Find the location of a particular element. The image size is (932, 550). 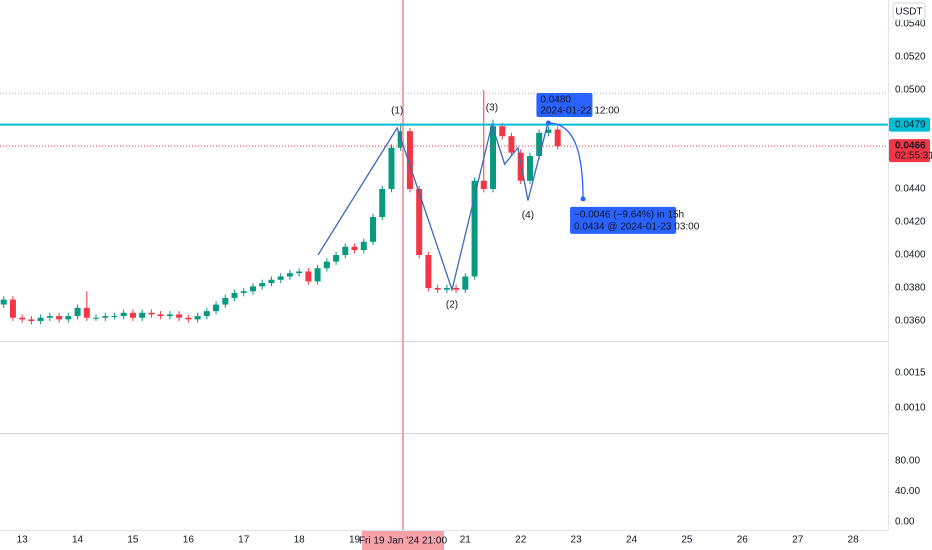

y-tick-label: 0.0520 is located at coordinates (910, 57).